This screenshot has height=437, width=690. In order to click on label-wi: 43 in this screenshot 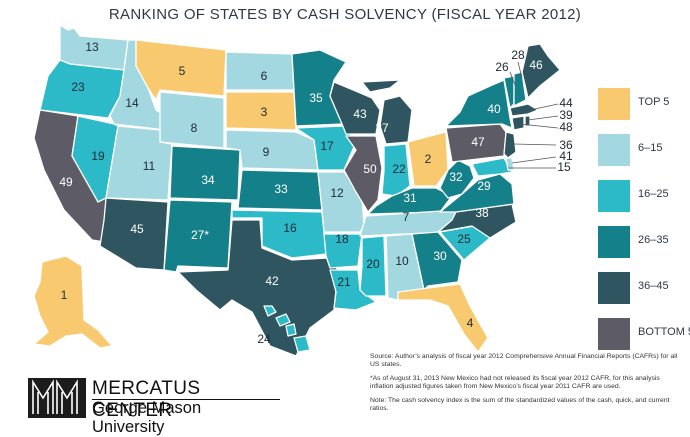, I will do `click(360, 114)`.